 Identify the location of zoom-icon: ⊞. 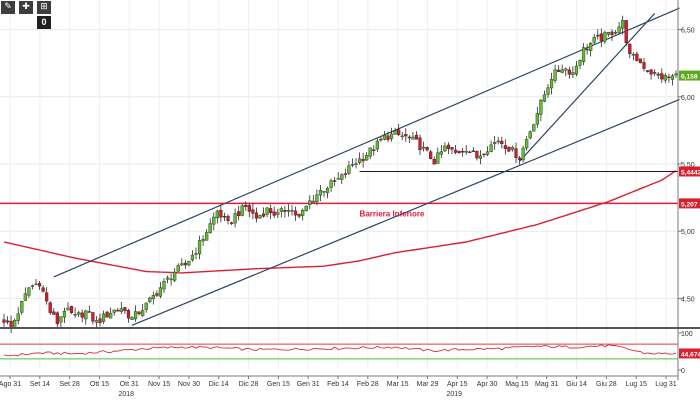
(44, 7).